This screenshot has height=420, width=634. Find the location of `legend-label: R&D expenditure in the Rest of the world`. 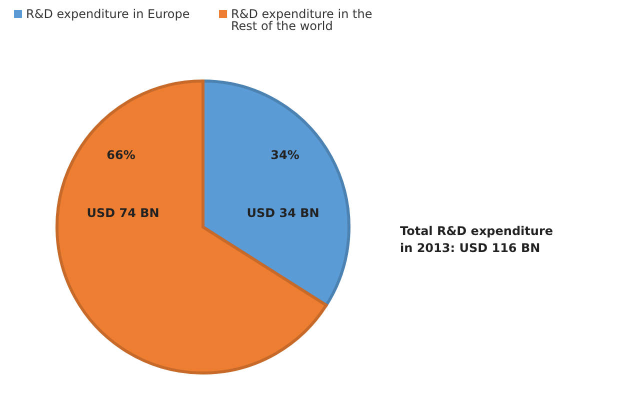

legend-label: R&D expenditure in the Rest of the world is located at coordinates (301, 20).